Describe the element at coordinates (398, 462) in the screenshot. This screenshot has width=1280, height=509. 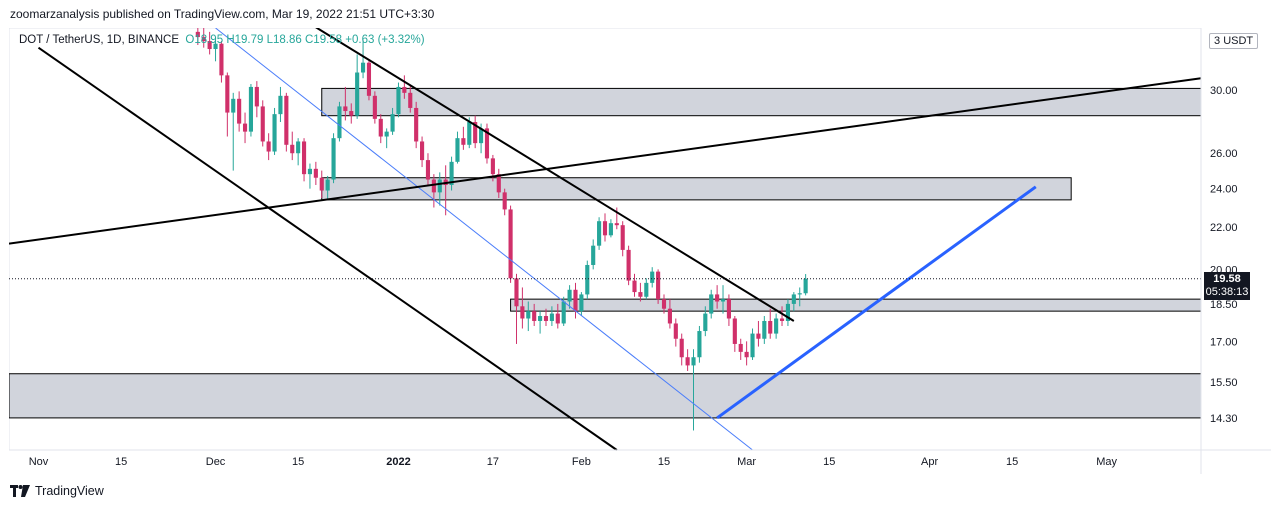
I see `time-tick-label: 2022` at that location.